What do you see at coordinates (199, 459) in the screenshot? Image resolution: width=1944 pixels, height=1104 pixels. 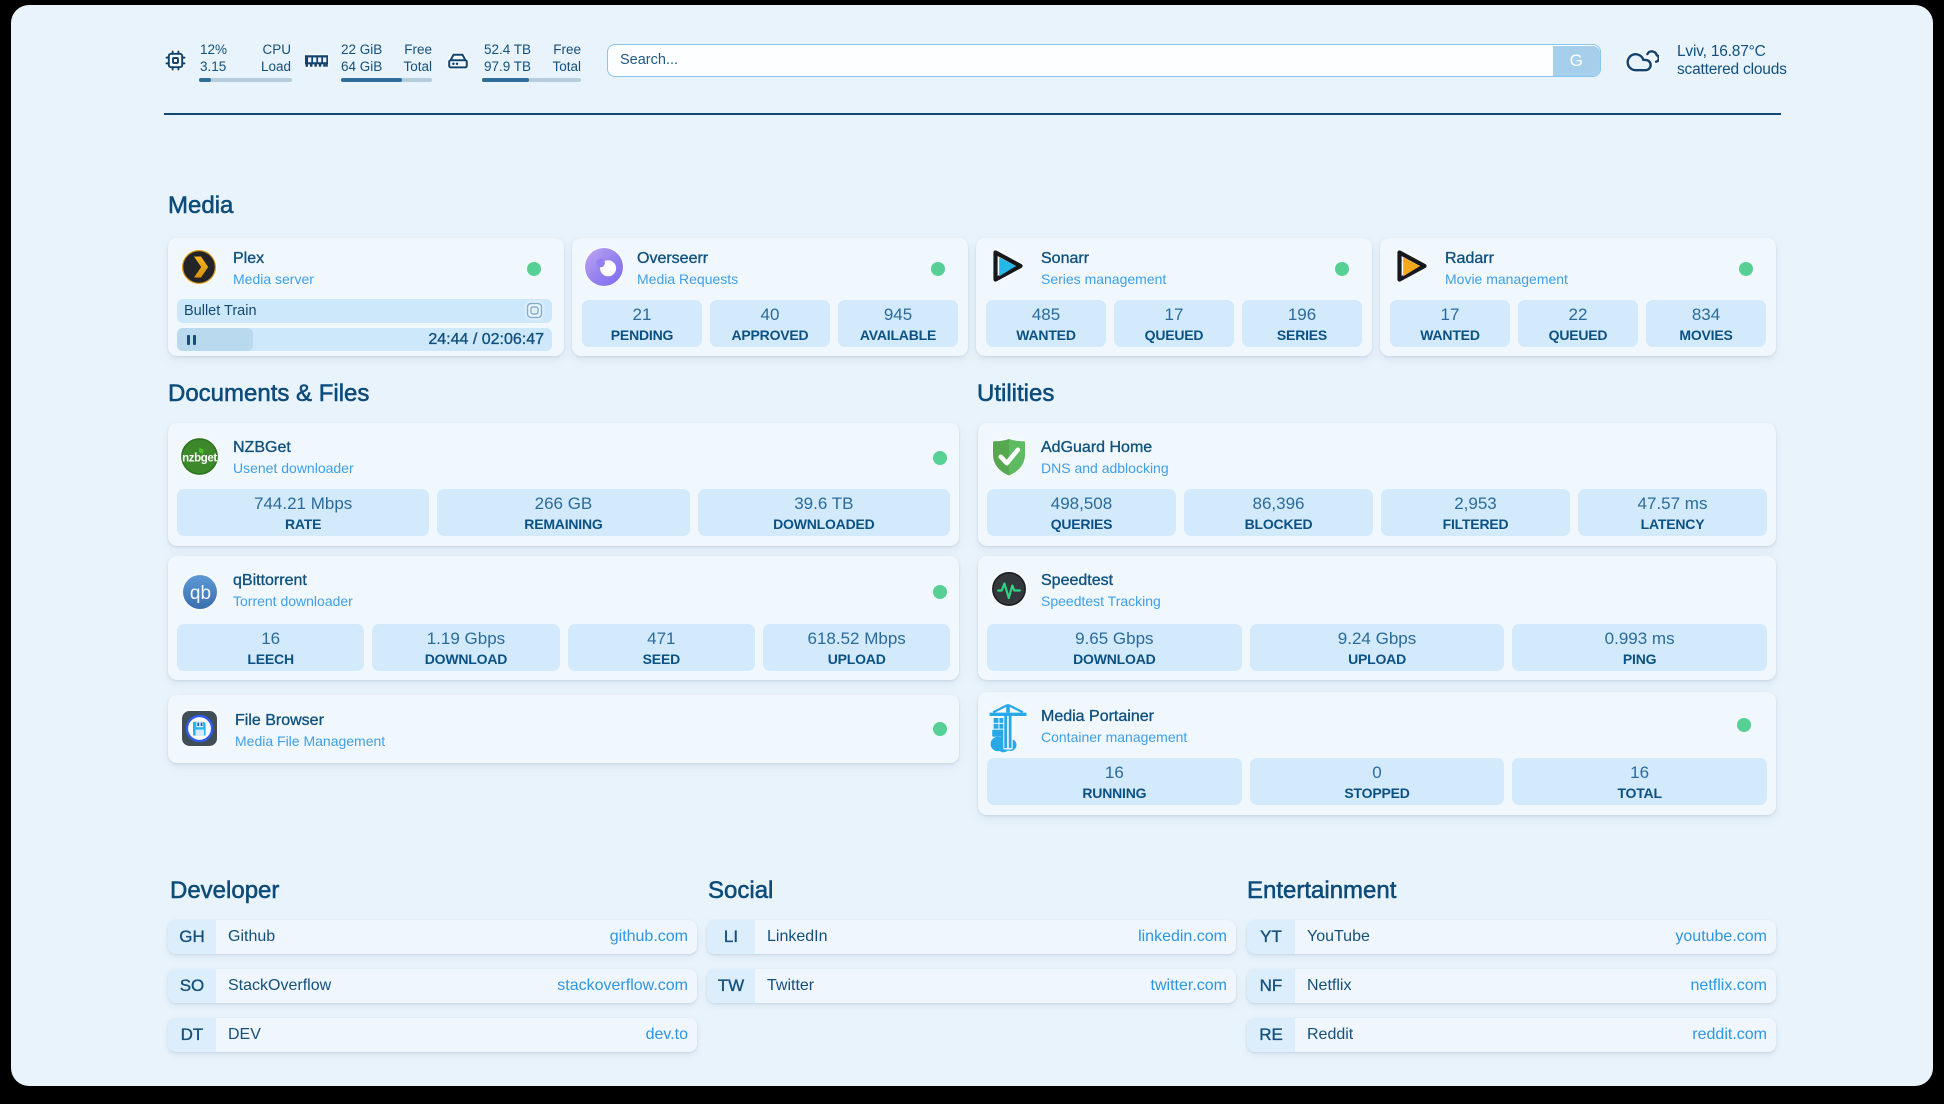 I see `svg-text: nzbget` at bounding box center [199, 459].